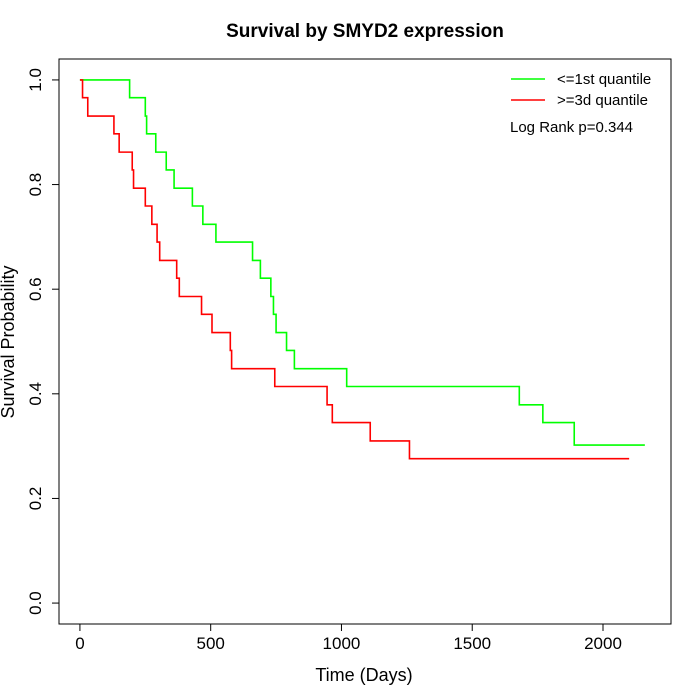  Describe the element at coordinates (604, 79) in the screenshot. I see `legend-label-1: <=1st quantile` at that location.